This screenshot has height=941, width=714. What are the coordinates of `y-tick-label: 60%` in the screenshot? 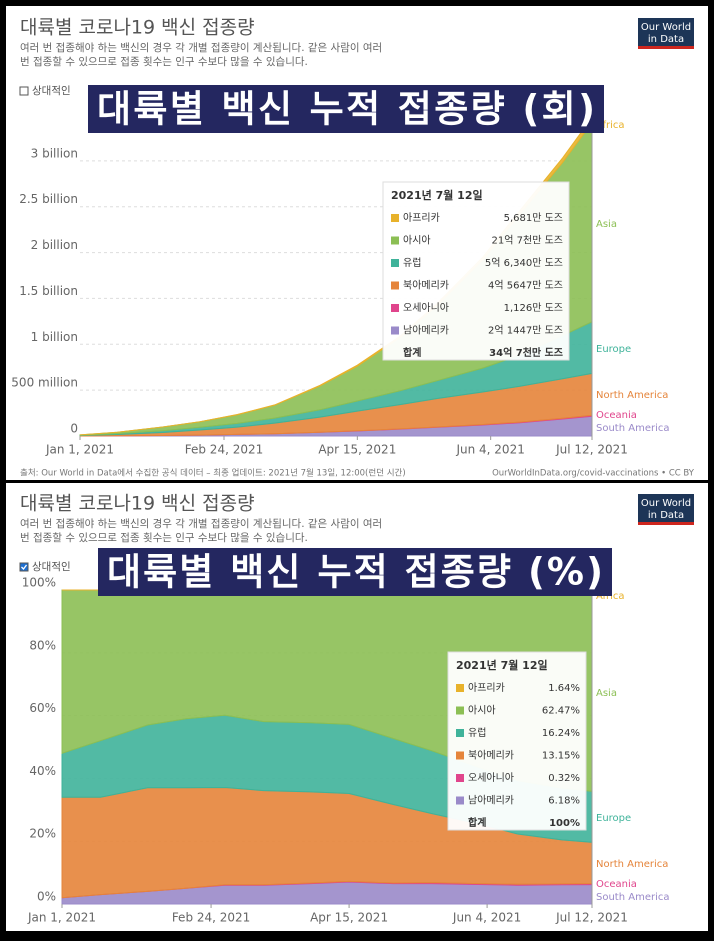 It's located at (42, 708).